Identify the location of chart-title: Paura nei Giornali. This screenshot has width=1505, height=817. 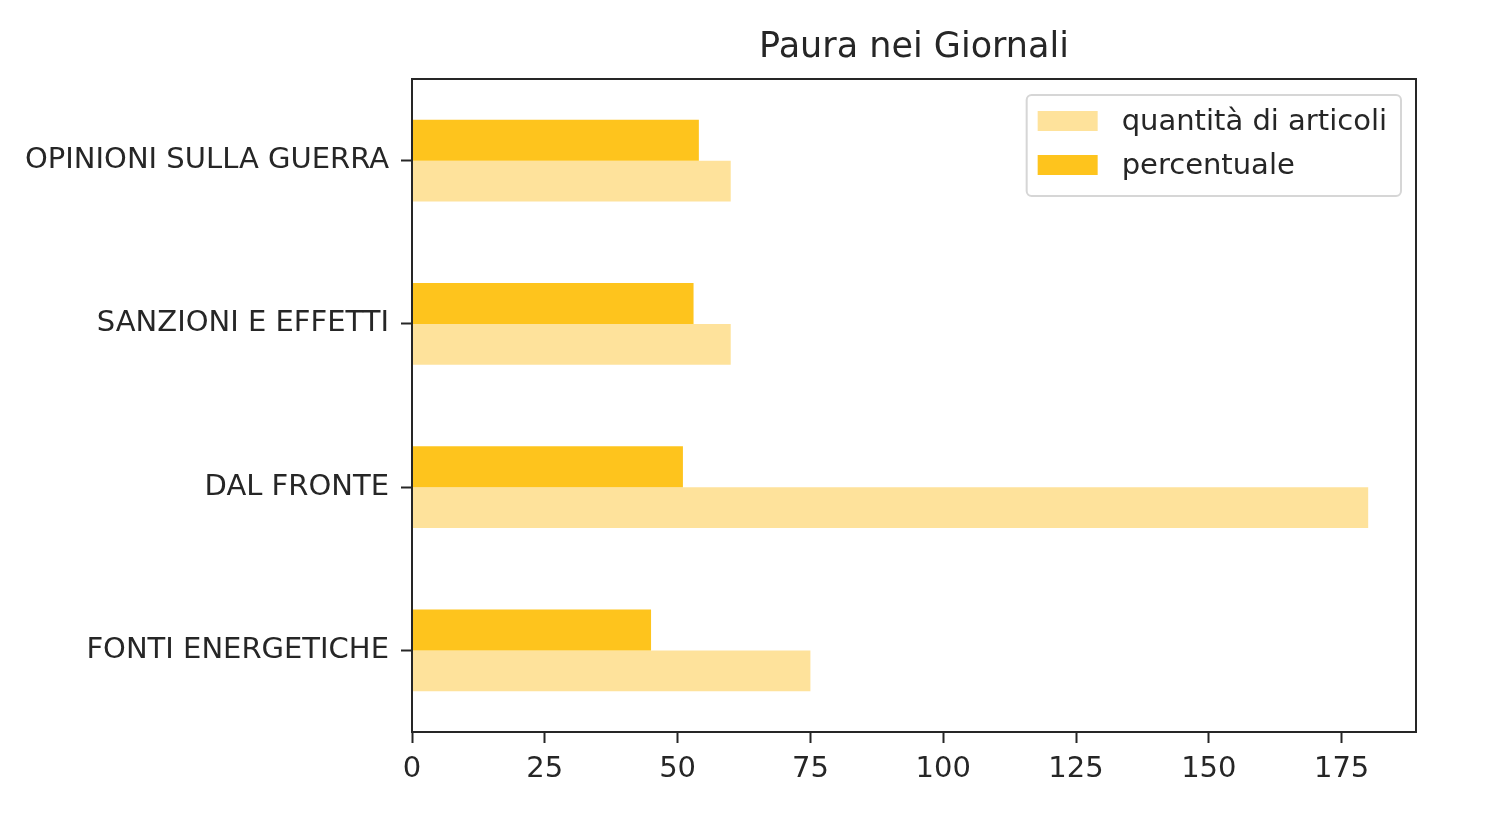
(914, 45).